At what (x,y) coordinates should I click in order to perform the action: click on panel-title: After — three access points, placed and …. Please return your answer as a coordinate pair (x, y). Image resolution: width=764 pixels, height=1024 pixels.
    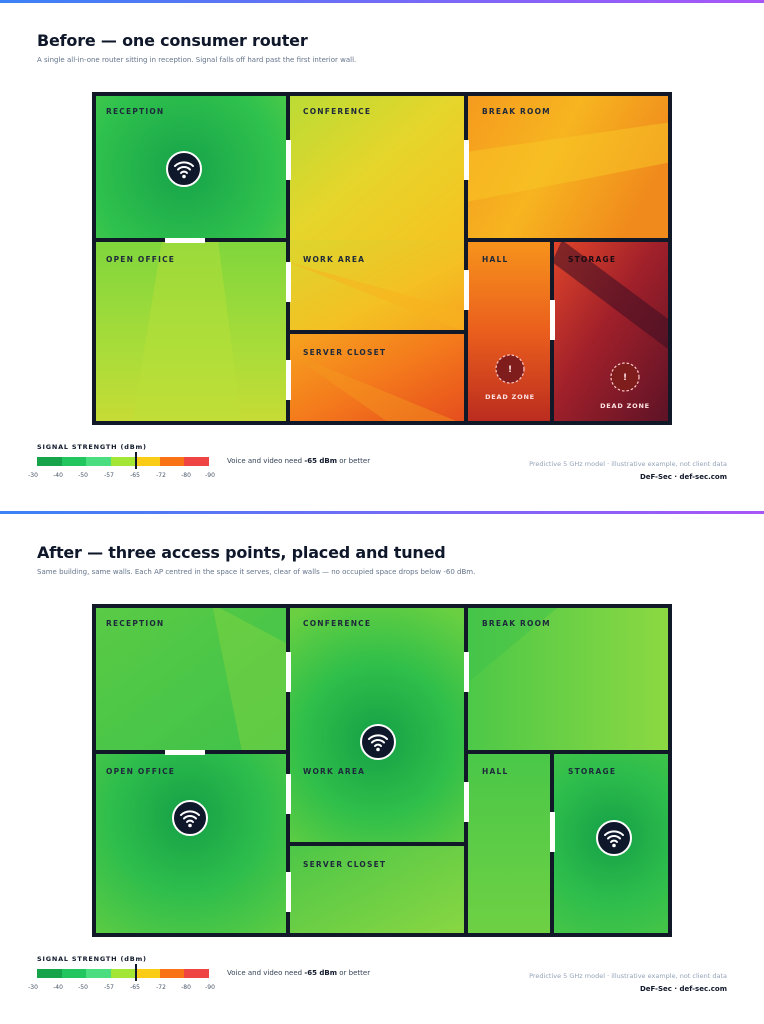
    Looking at the image, I should click on (241, 552).